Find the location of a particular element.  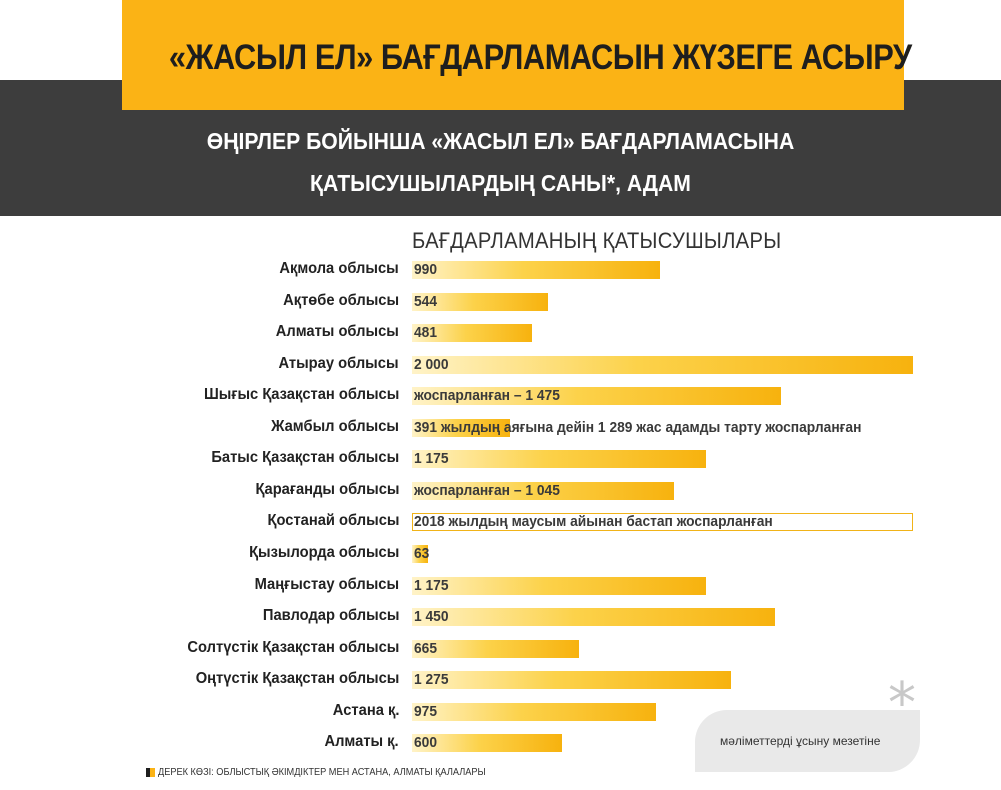

data-label: 600 is located at coordinates (426, 743).